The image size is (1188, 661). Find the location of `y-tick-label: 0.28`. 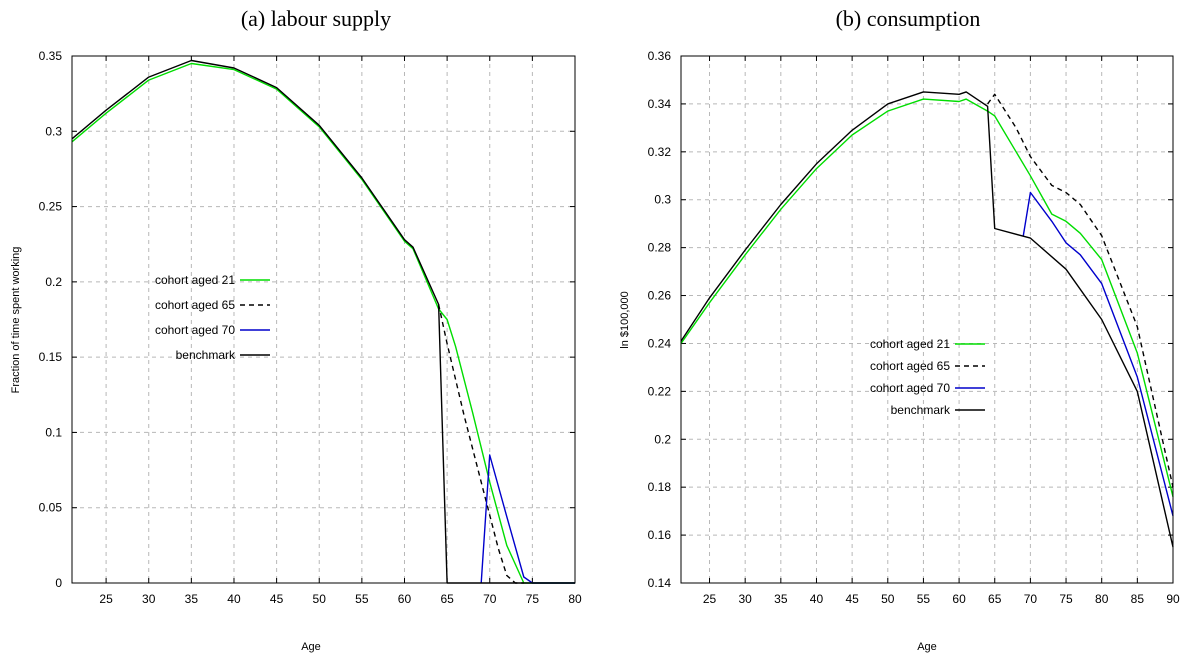

y-tick-label: 0.28 is located at coordinates (660, 248).